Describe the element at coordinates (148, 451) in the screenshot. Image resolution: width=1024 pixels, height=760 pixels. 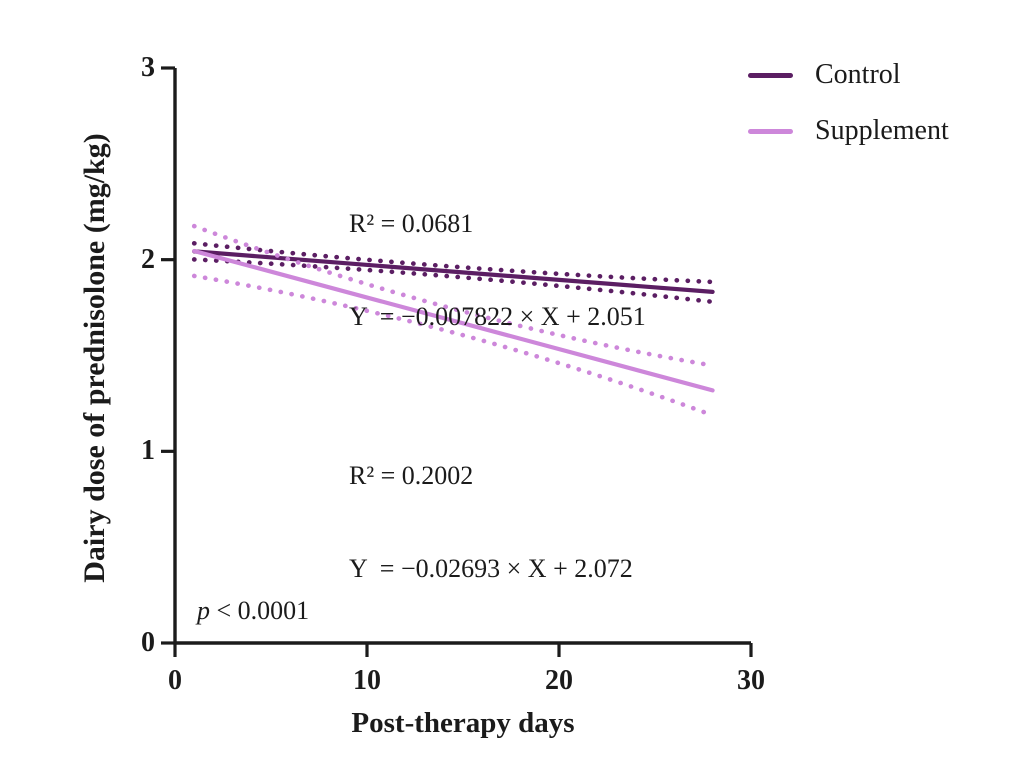
I see `y-tick-label: 1` at that location.